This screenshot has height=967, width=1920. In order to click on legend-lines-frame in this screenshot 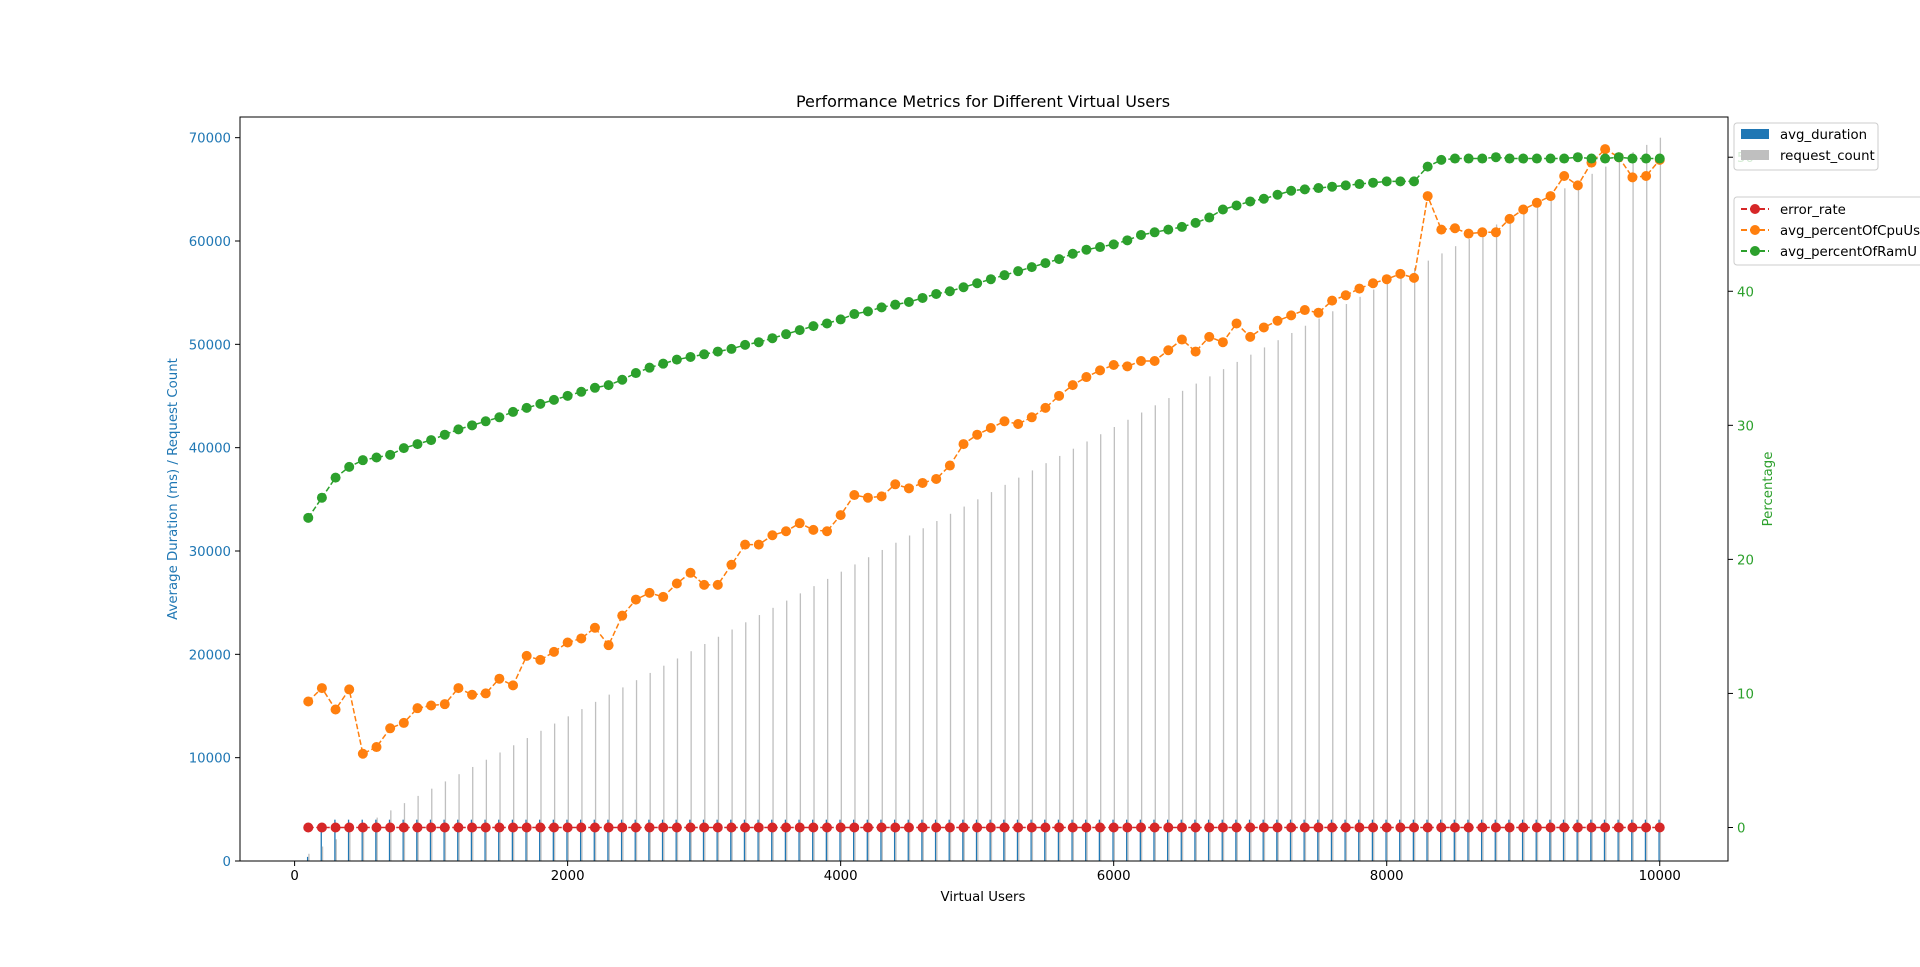, I will do `click(1826, 231)`.